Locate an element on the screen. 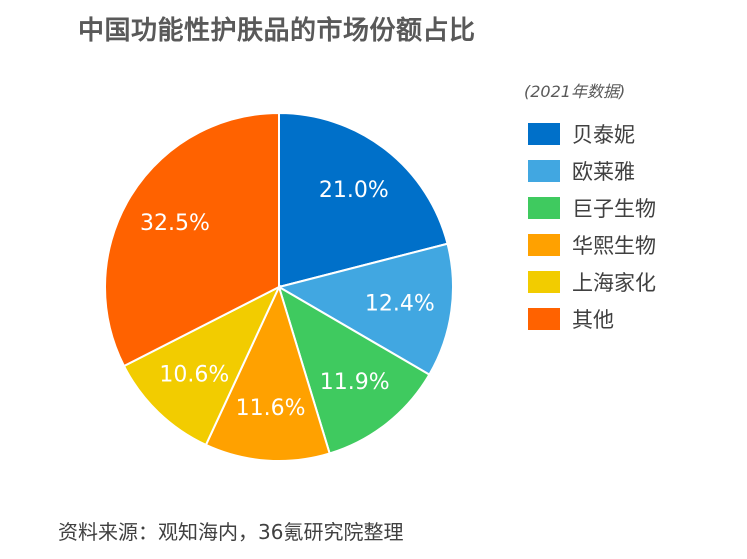 This screenshot has height=559, width=747. legend-item-1: 贝泰妮 is located at coordinates (592, 134).